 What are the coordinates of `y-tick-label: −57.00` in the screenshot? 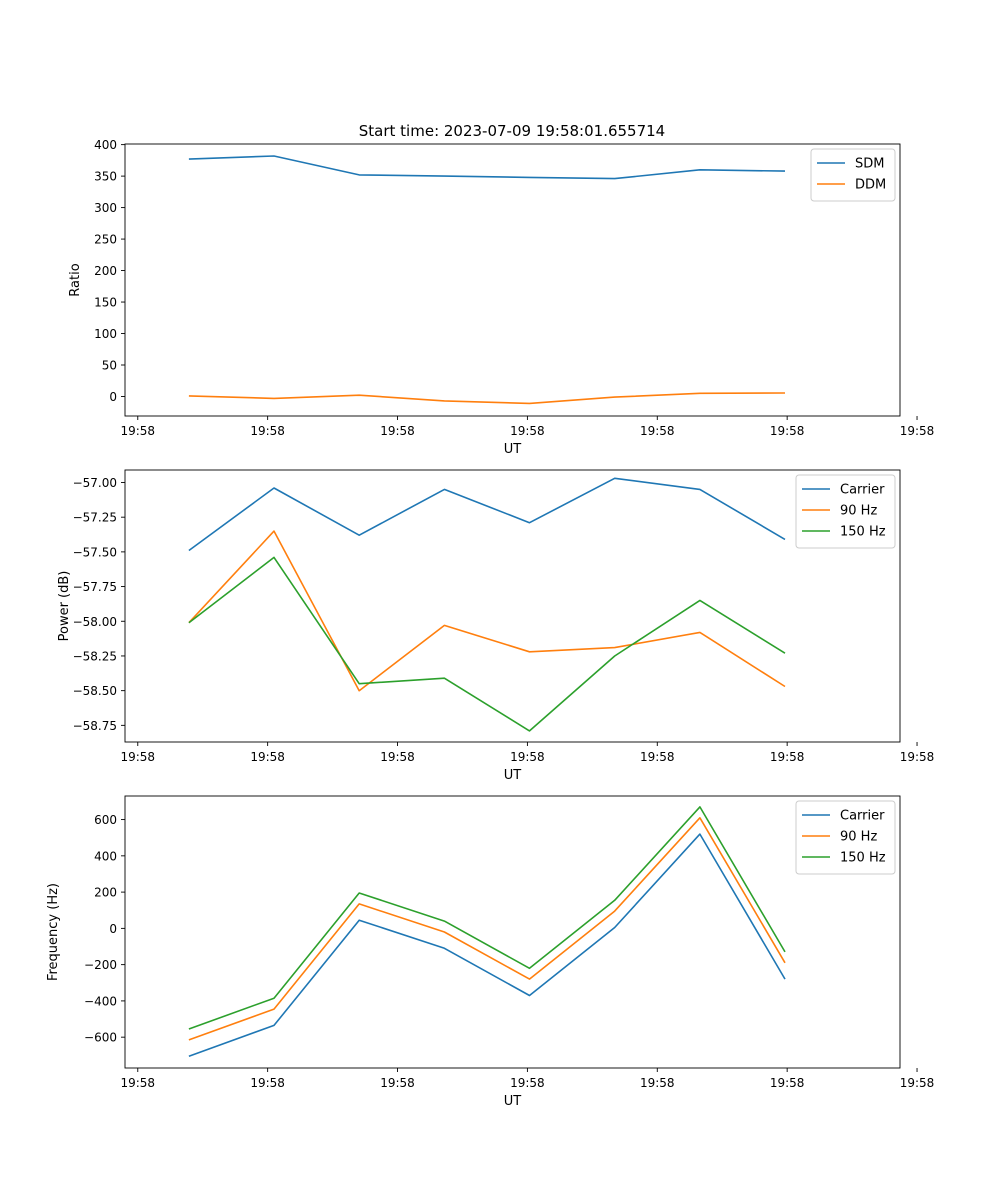 It's located at (95, 483).